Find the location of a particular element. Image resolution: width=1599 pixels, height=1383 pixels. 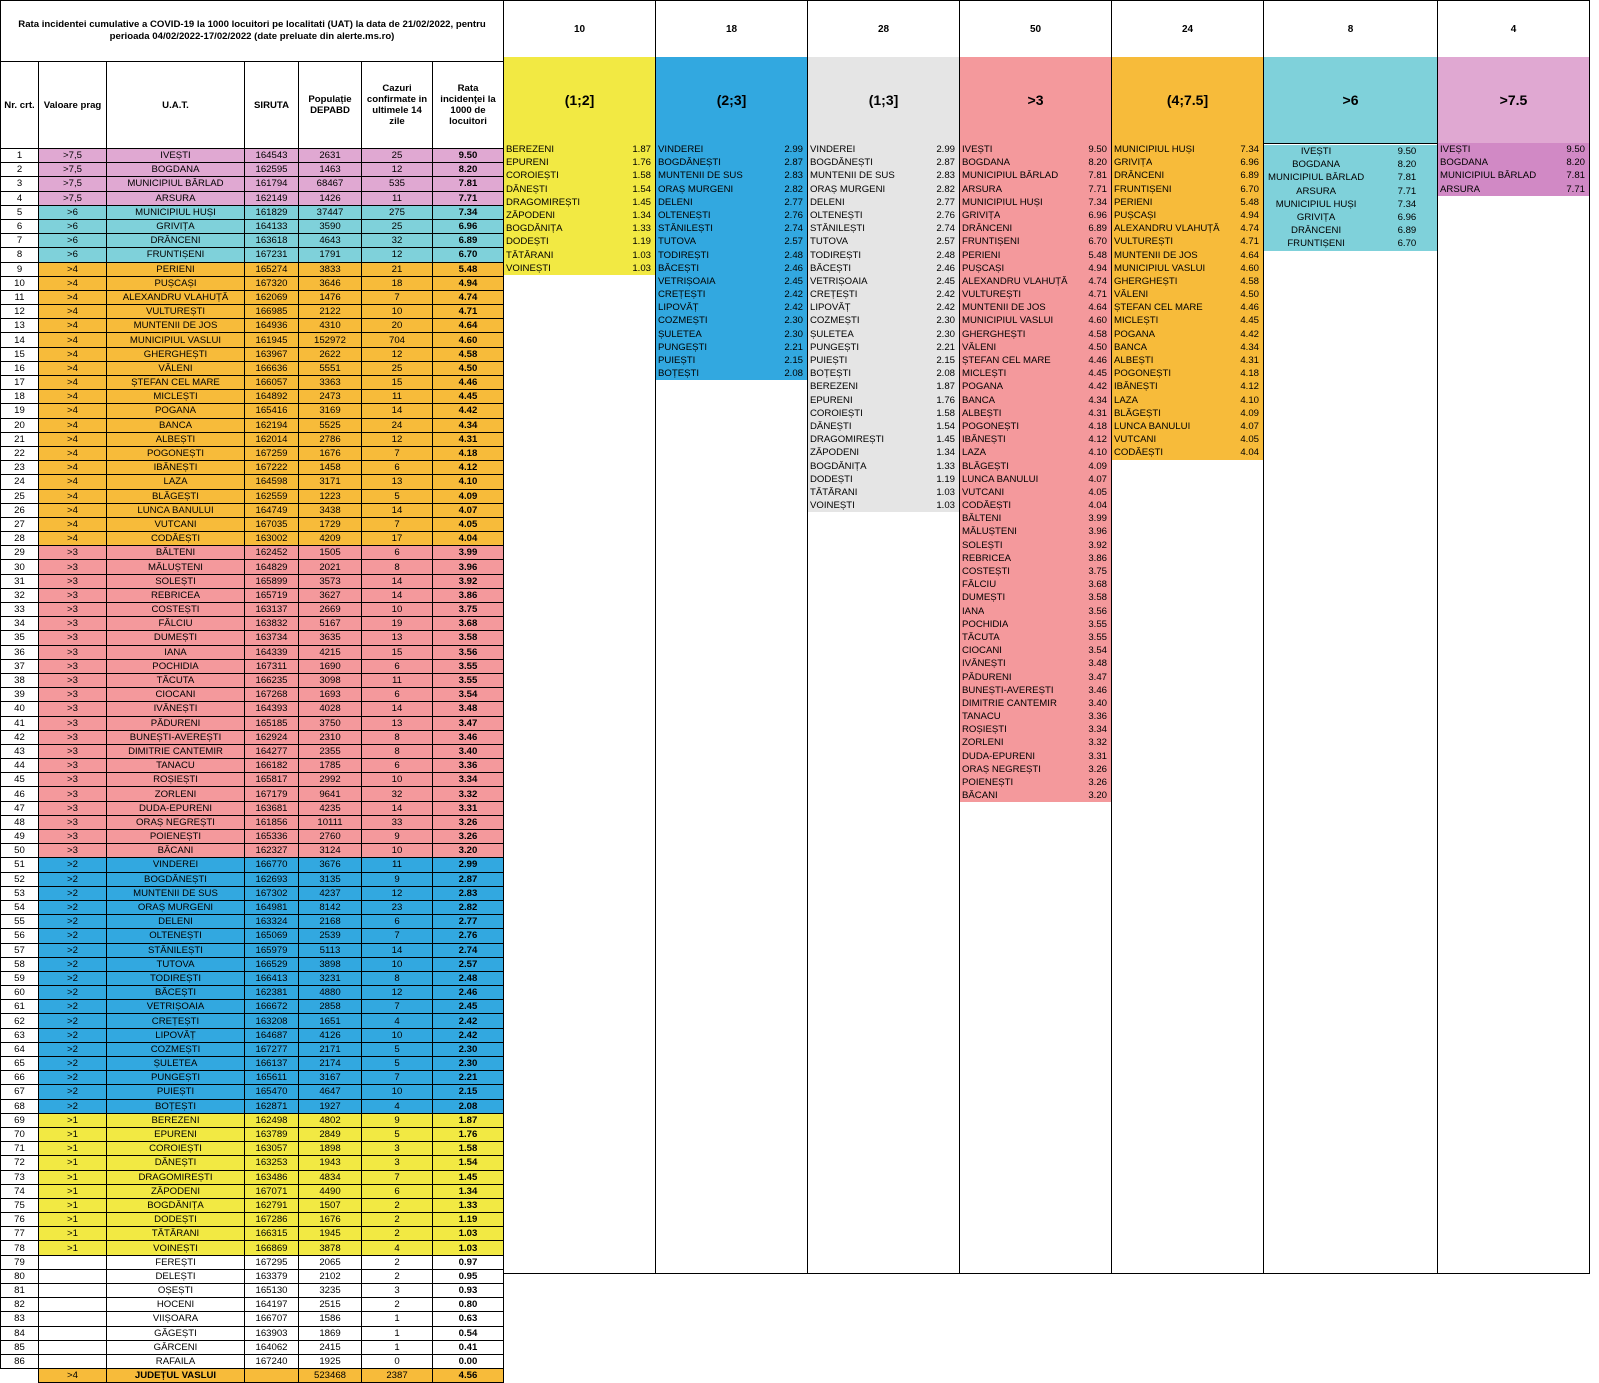

uat-name: COROIEȘTI is located at coordinates (175, 1149).